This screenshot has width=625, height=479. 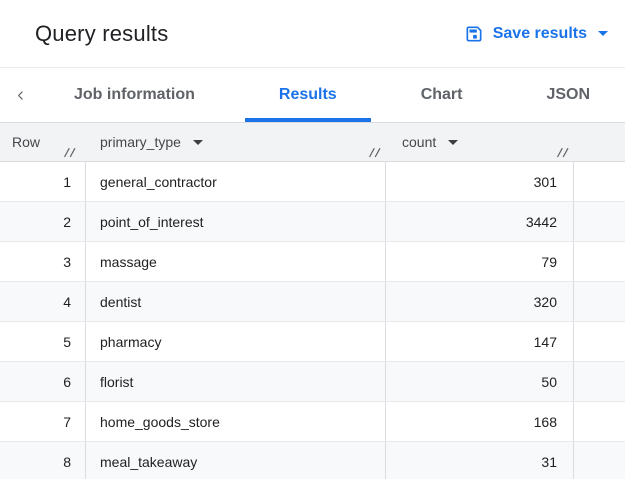 I want to click on row-number-cell: 1, so click(x=43, y=181).